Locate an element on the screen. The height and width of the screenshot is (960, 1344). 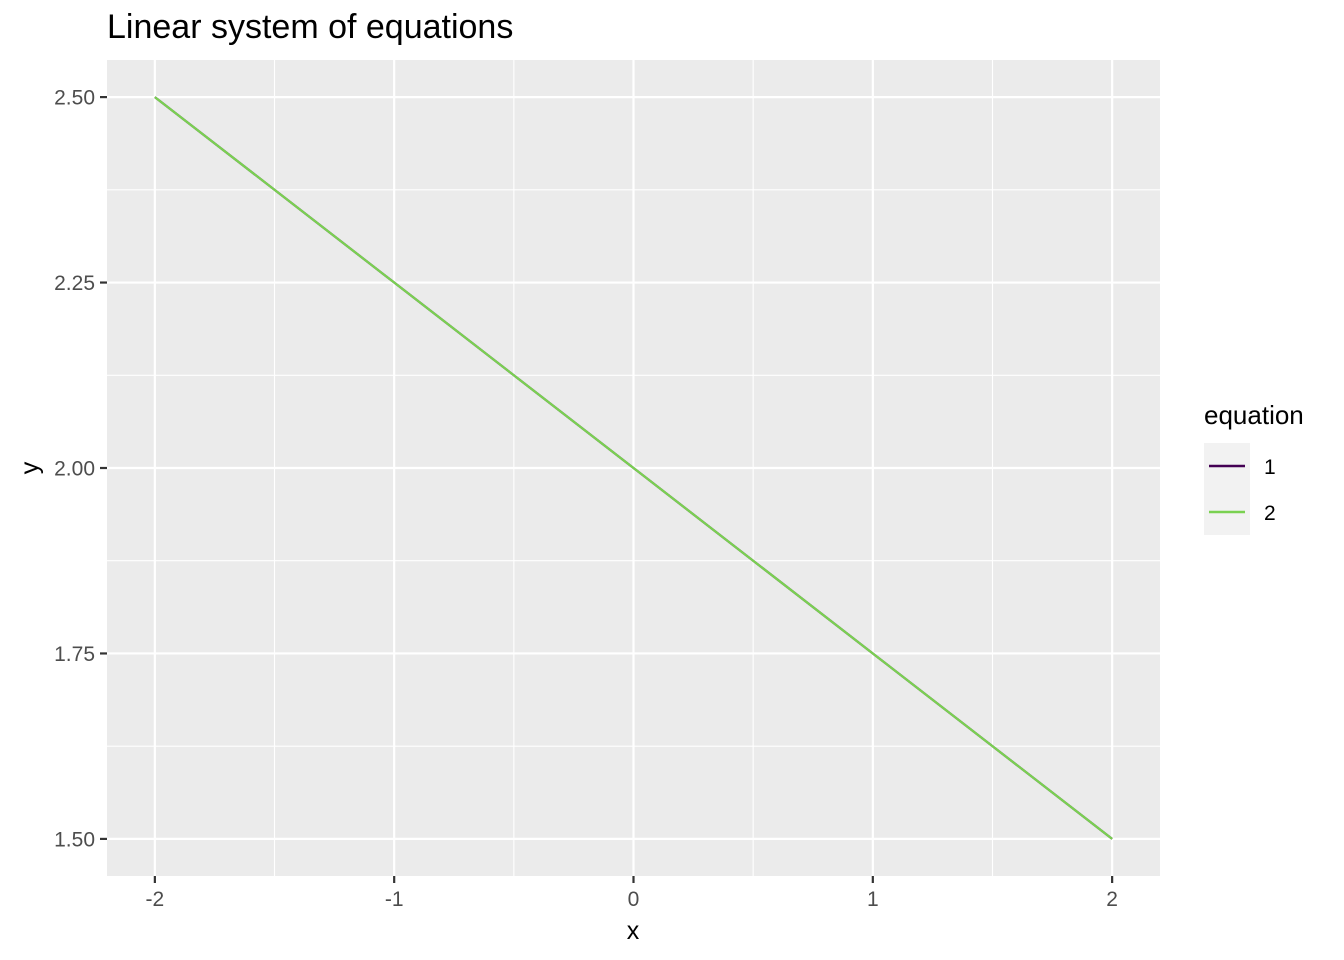
y-axis: 1.50 1.75 2.00 2.25 2.50 is located at coordinates (80, 469).